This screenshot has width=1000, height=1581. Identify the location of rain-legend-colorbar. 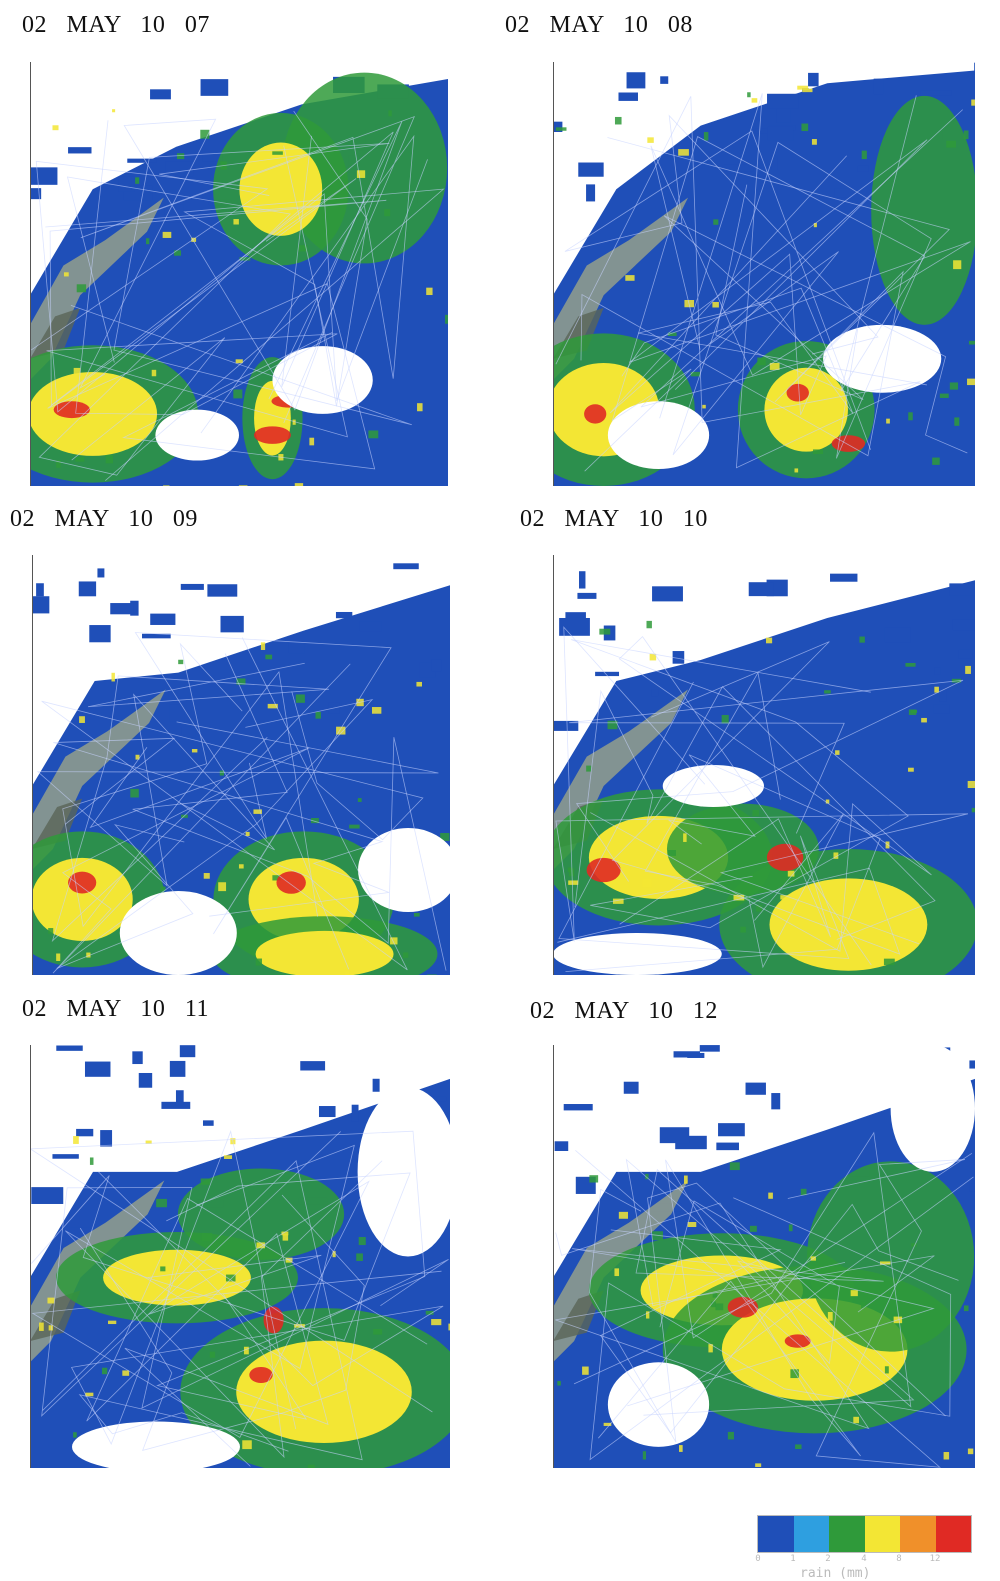
(864, 1534).